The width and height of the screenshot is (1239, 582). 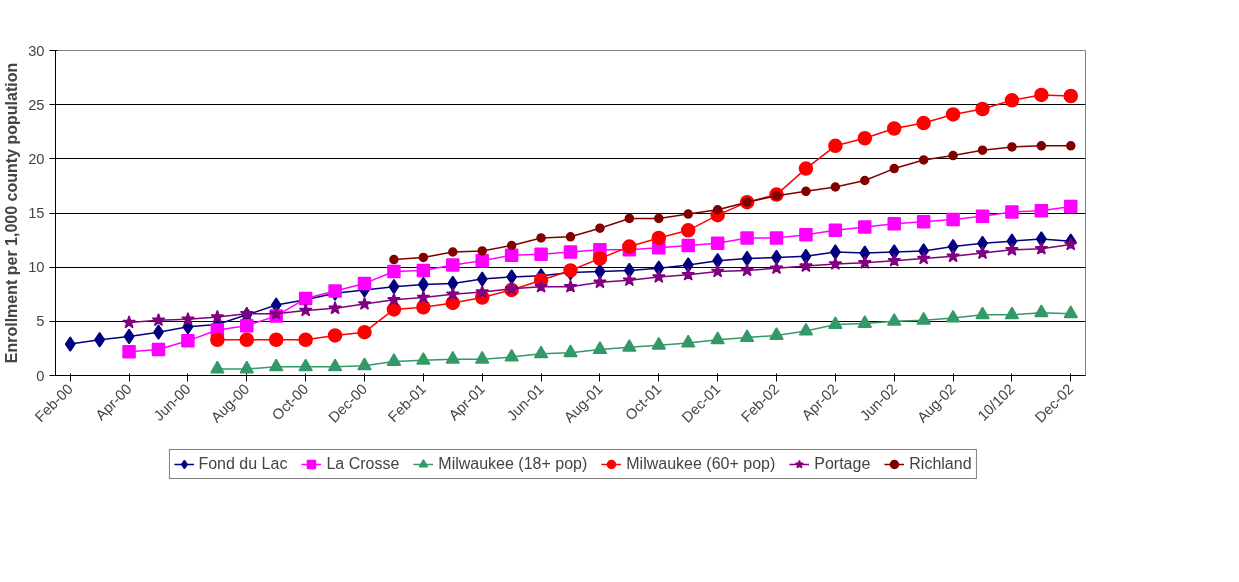 What do you see at coordinates (40, 321) in the screenshot?
I see `y-tick-label: 5` at bounding box center [40, 321].